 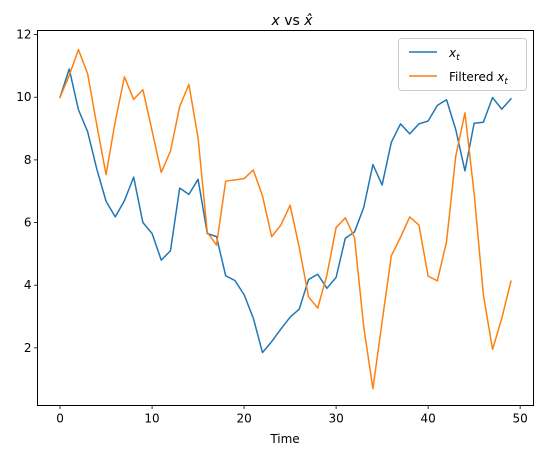 I want to click on x-tick-label: 10, so click(x=151, y=419).